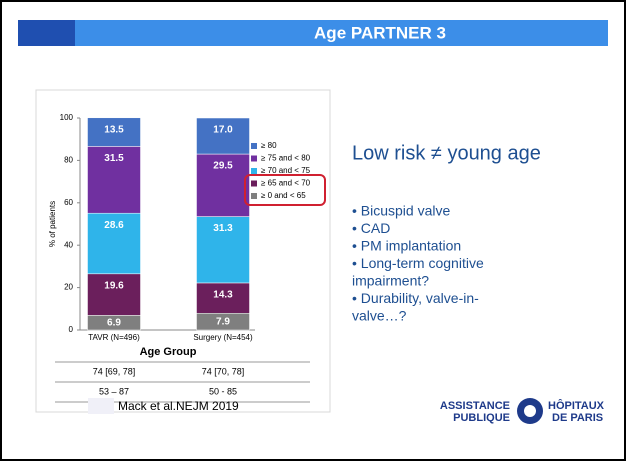  I want to click on value-label: 19.6, so click(114, 285).